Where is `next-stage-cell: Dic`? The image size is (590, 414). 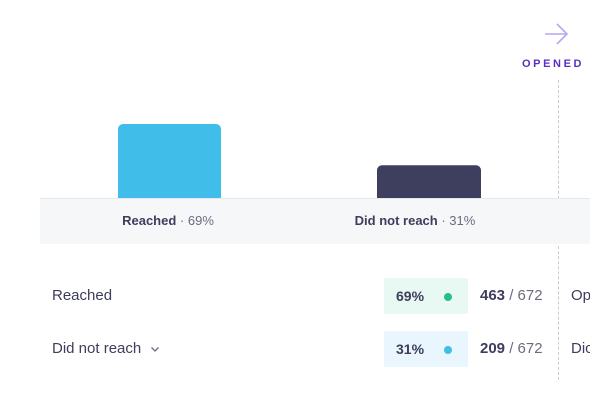 next-stage-cell: Dic is located at coordinates (580, 348).